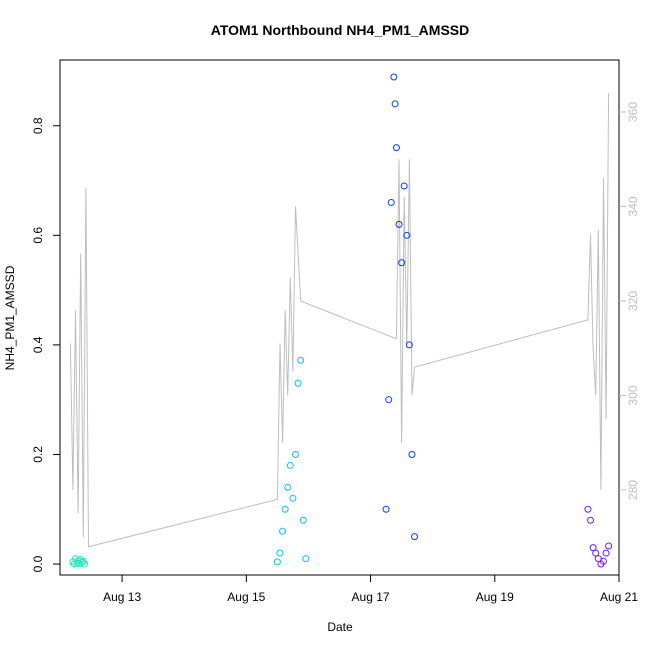  What do you see at coordinates (38, 344) in the screenshot?
I see `y-tick-label: 0.4` at bounding box center [38, 344].